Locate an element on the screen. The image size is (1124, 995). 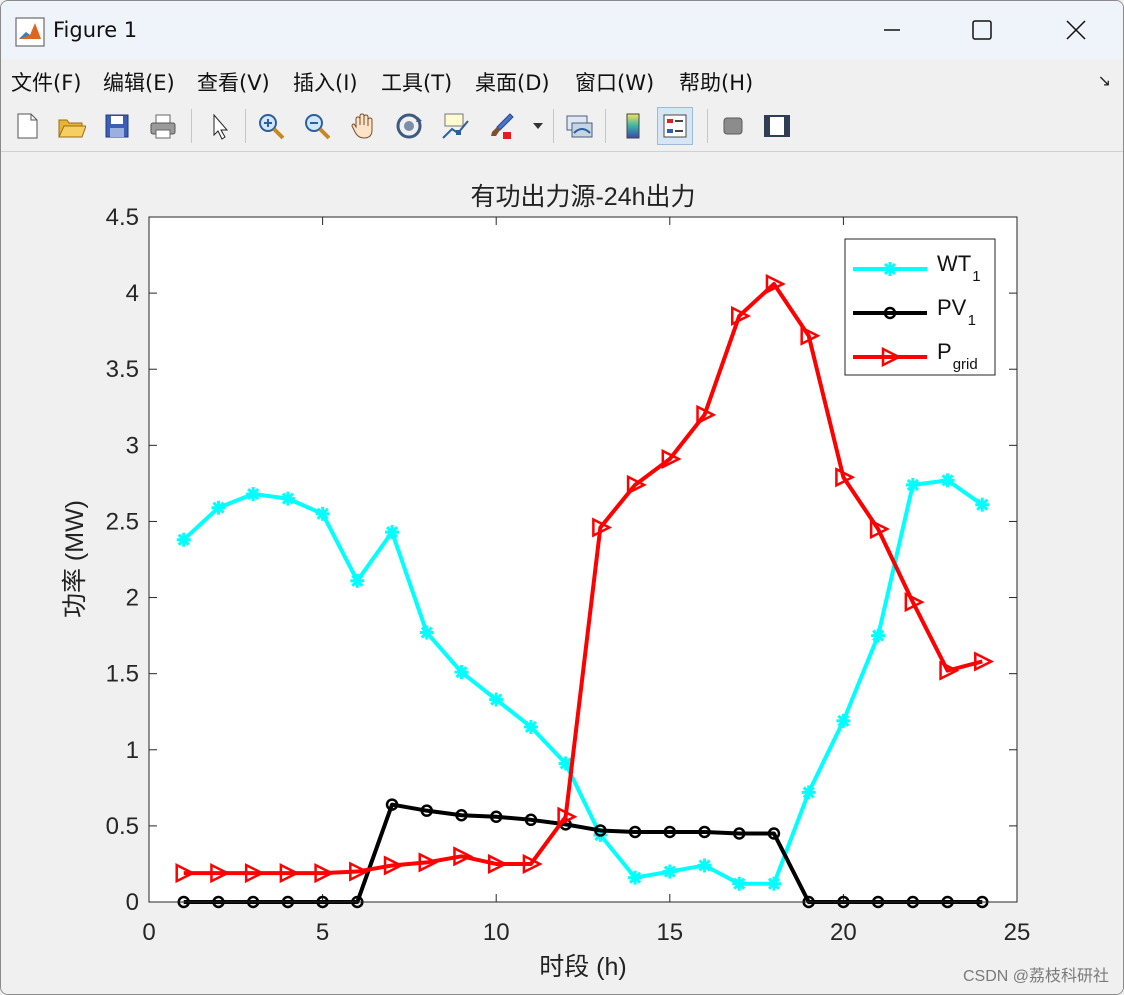
x-tick-label: 0 is located at coordinates (148, 932).